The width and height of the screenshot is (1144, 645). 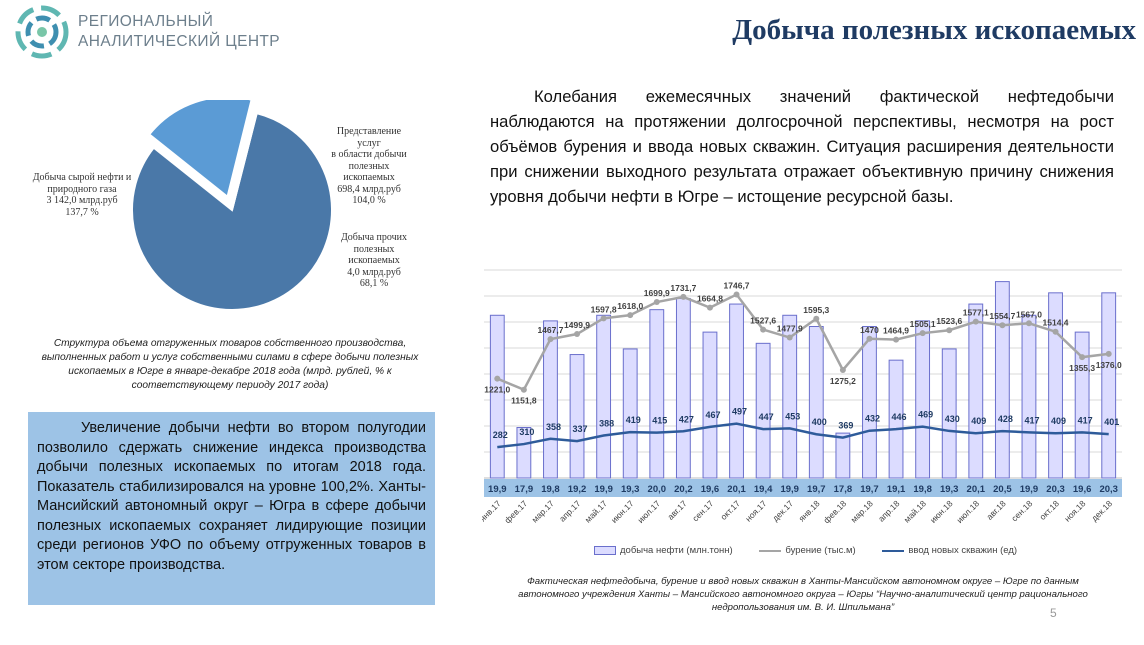 What do you see at coordinates (1021, 510) in the screenshot?
I see `x-tick-label: сен.18` at bounding box center [1021, 510].